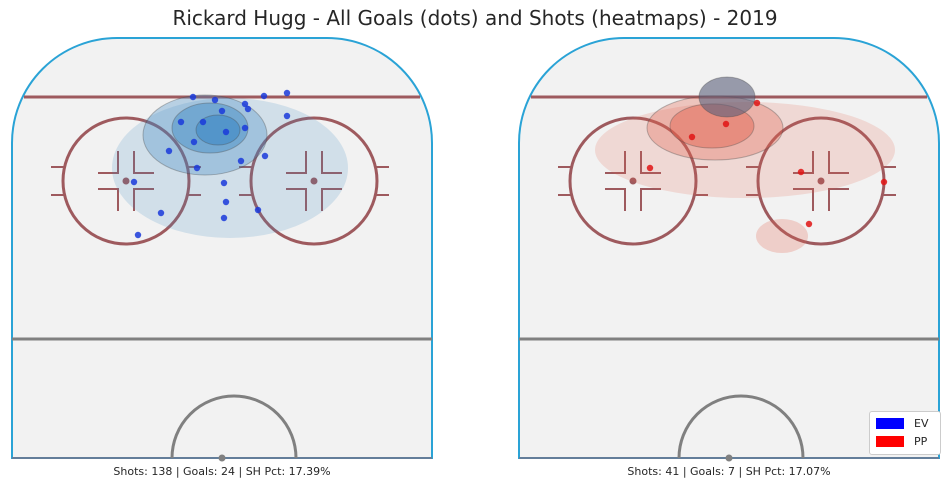  I want to click on pp-heatmap, so click(745, 164).